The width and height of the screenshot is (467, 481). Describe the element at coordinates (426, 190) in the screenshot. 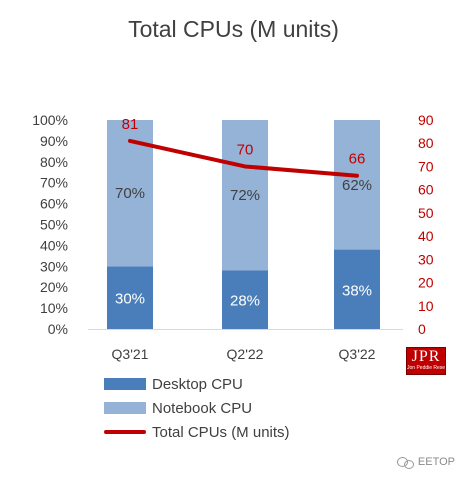

I see `right-axis-tick-label: 60` at that location.